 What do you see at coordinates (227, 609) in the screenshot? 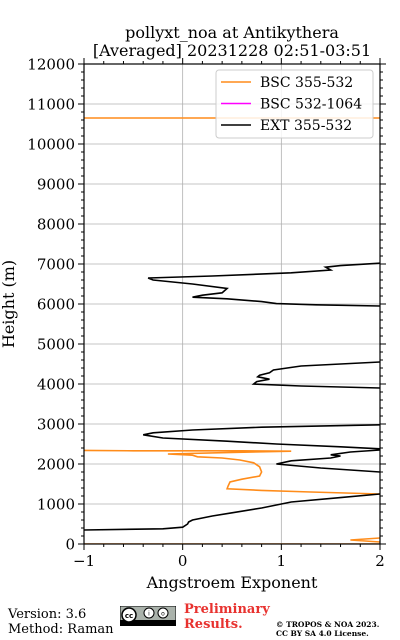
I see `preliminary-line1: Preliminary` at bounding box center [227, 609].